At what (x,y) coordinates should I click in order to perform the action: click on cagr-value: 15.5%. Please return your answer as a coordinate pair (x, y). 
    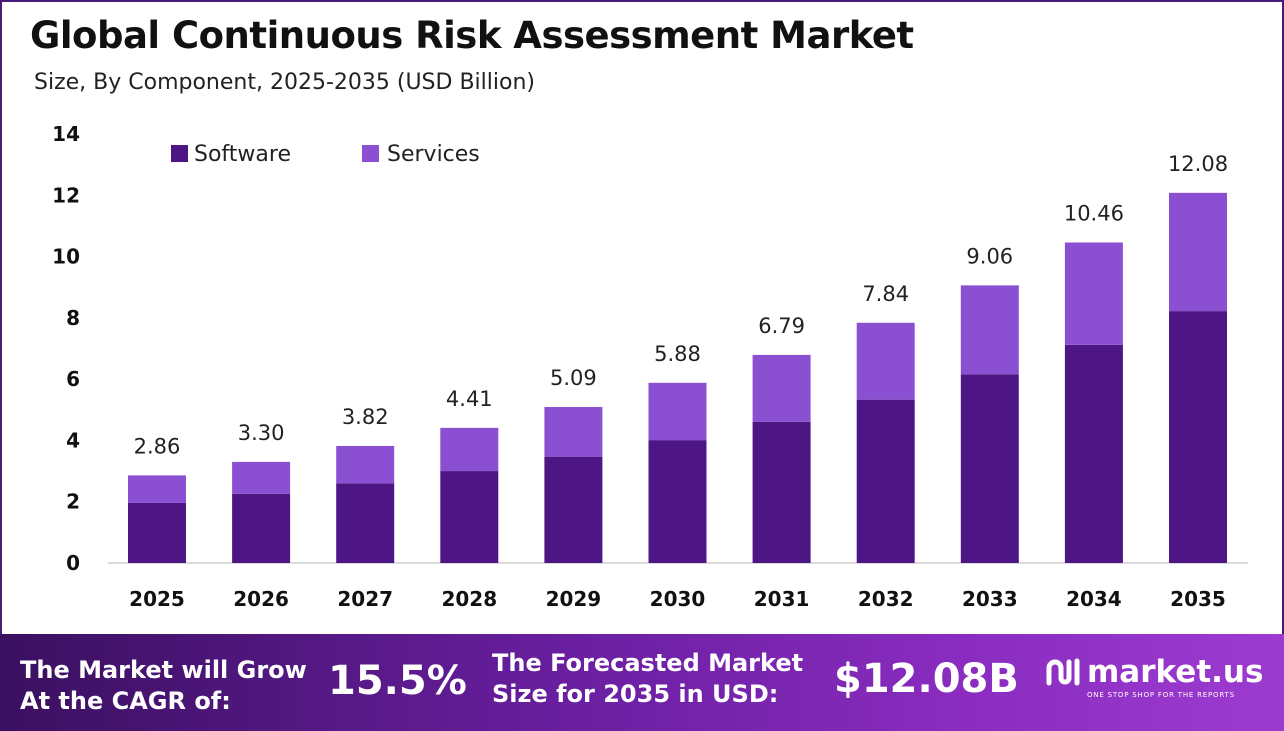
    Looking at the image, I should click on (397, 681).